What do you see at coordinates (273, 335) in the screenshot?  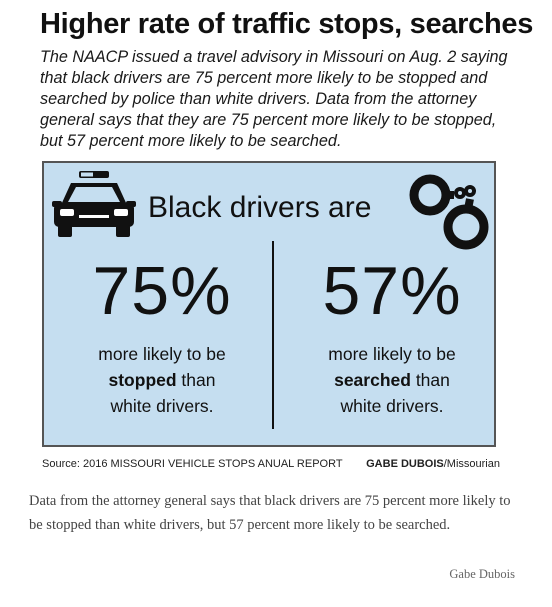 I see `divider` at bounding box center [273, 335].